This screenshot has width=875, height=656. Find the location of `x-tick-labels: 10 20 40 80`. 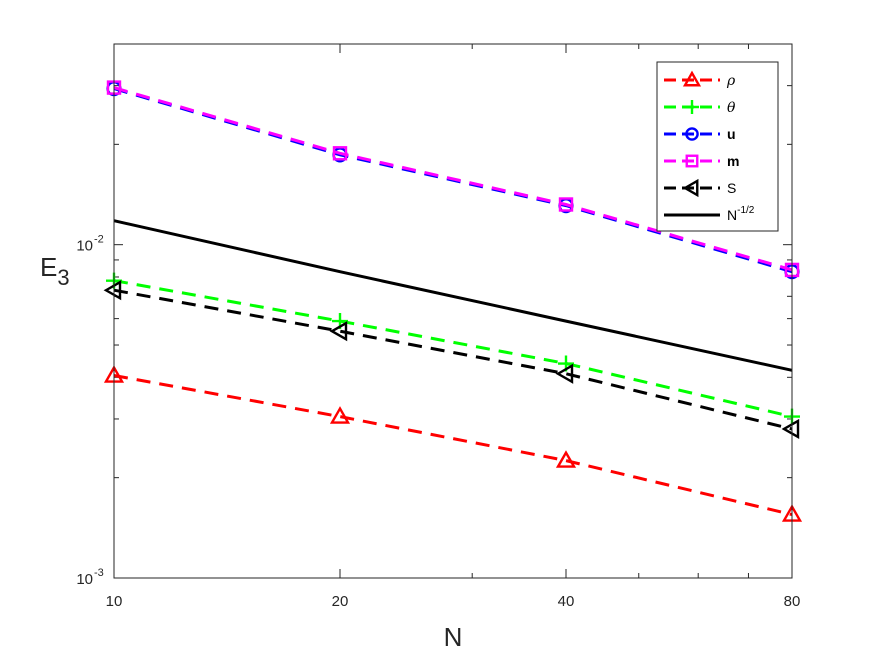

x-tick-labels: 10 20 40 80 is located at coordinates (453, 601).